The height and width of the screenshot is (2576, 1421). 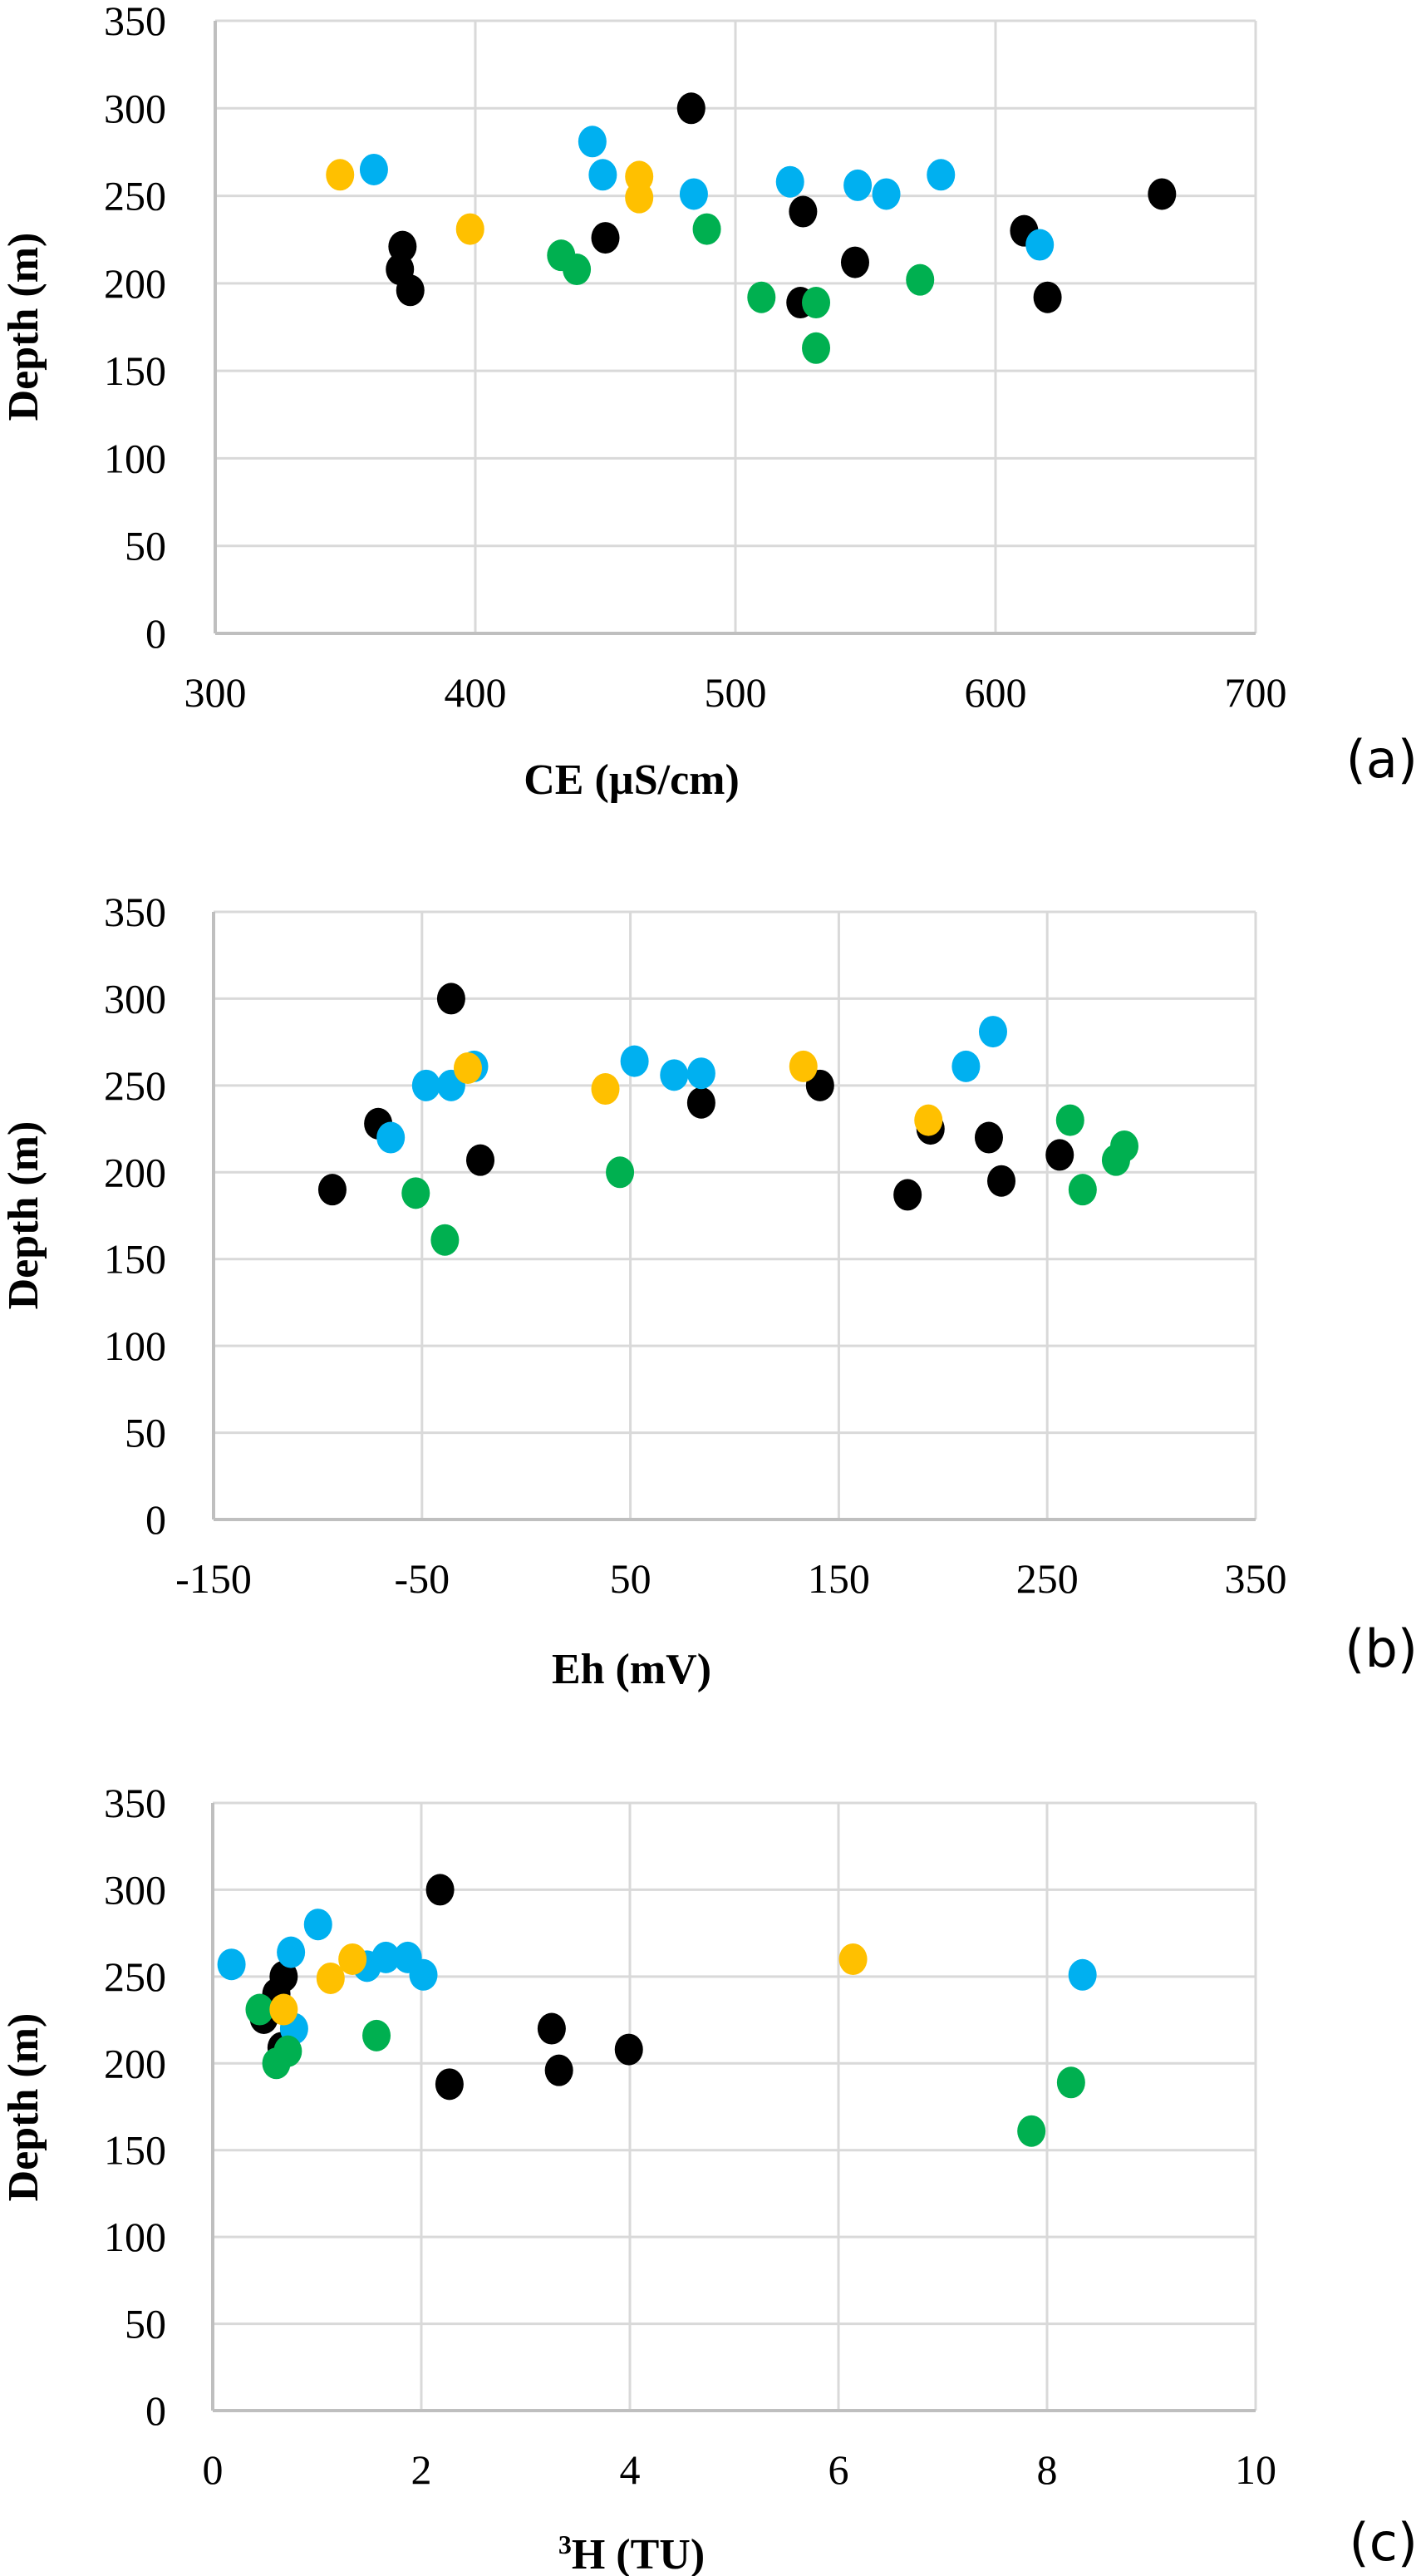 I want to click on panel-a-x-axis-title: CE (µS/cm), so click(x=632, y=780).